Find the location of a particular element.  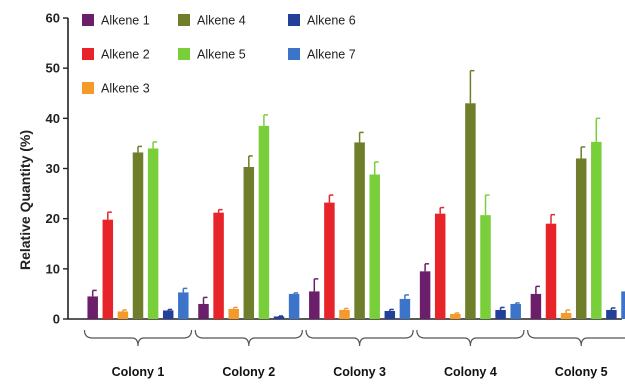

legend-label: Alkene 3 is located at coordinates (125, 89).